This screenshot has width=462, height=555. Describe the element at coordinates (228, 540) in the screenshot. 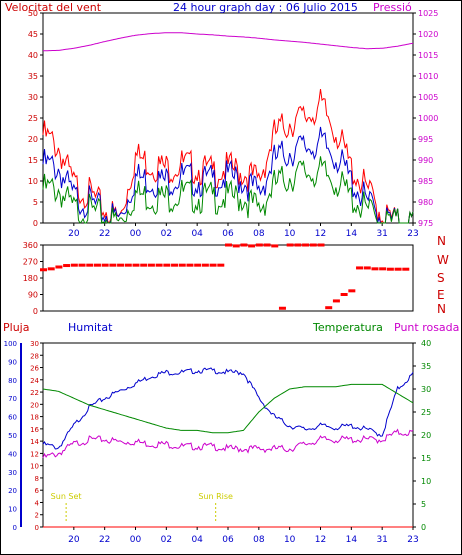

I see `bottom-x-tick-label: 06` at that location.